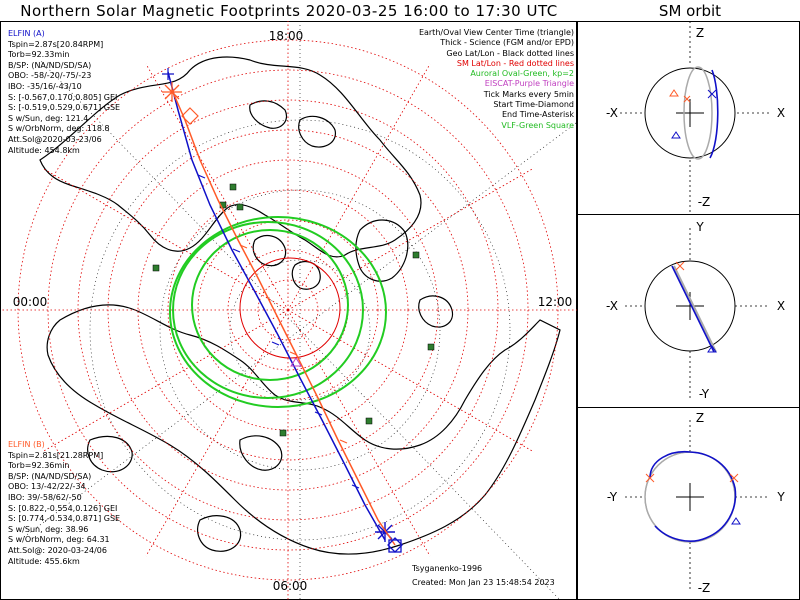  I want to click on elfin-a-line: Tspin=2.87s[20.84RPM], so click(56, 44).